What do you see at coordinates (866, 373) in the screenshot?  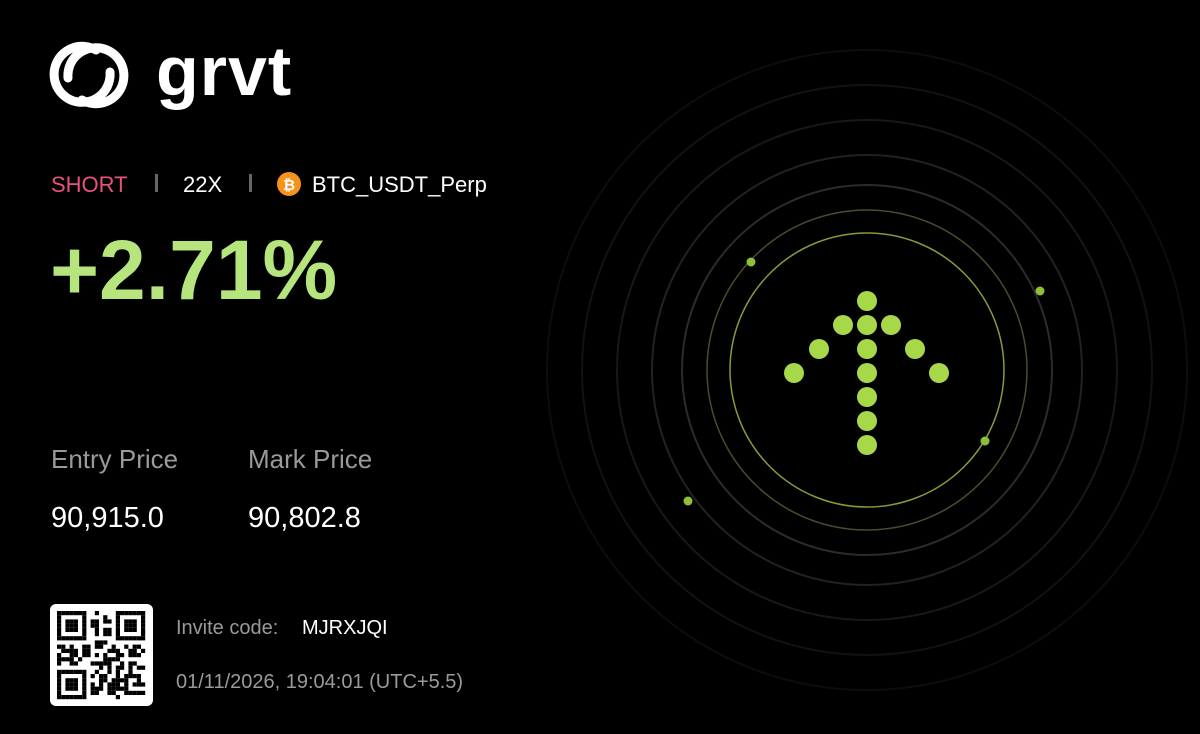 I see `arrow-icon` at bounding box center [866, 373].